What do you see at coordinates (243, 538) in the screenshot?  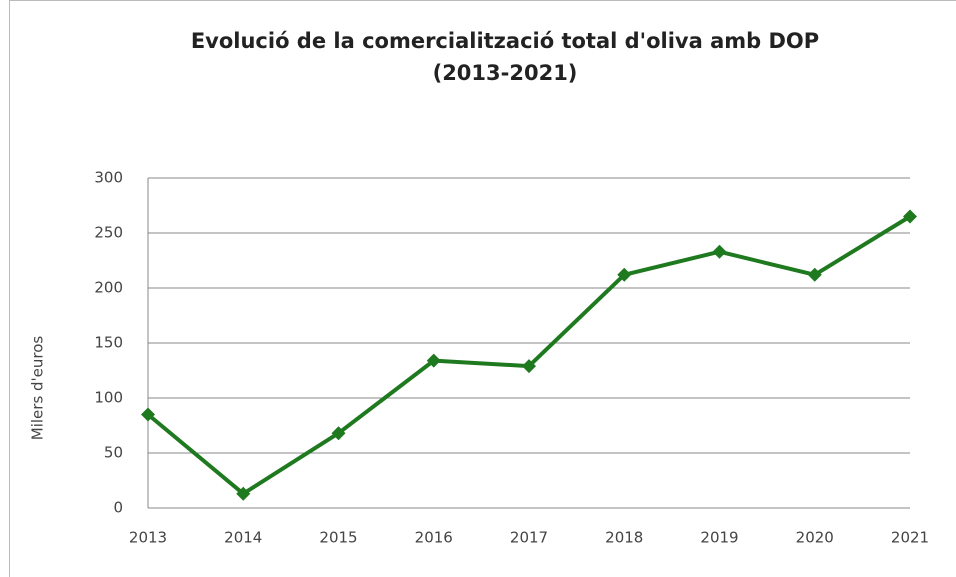 I see `x-tick-label: 2014` at bounding box center [243, 538].